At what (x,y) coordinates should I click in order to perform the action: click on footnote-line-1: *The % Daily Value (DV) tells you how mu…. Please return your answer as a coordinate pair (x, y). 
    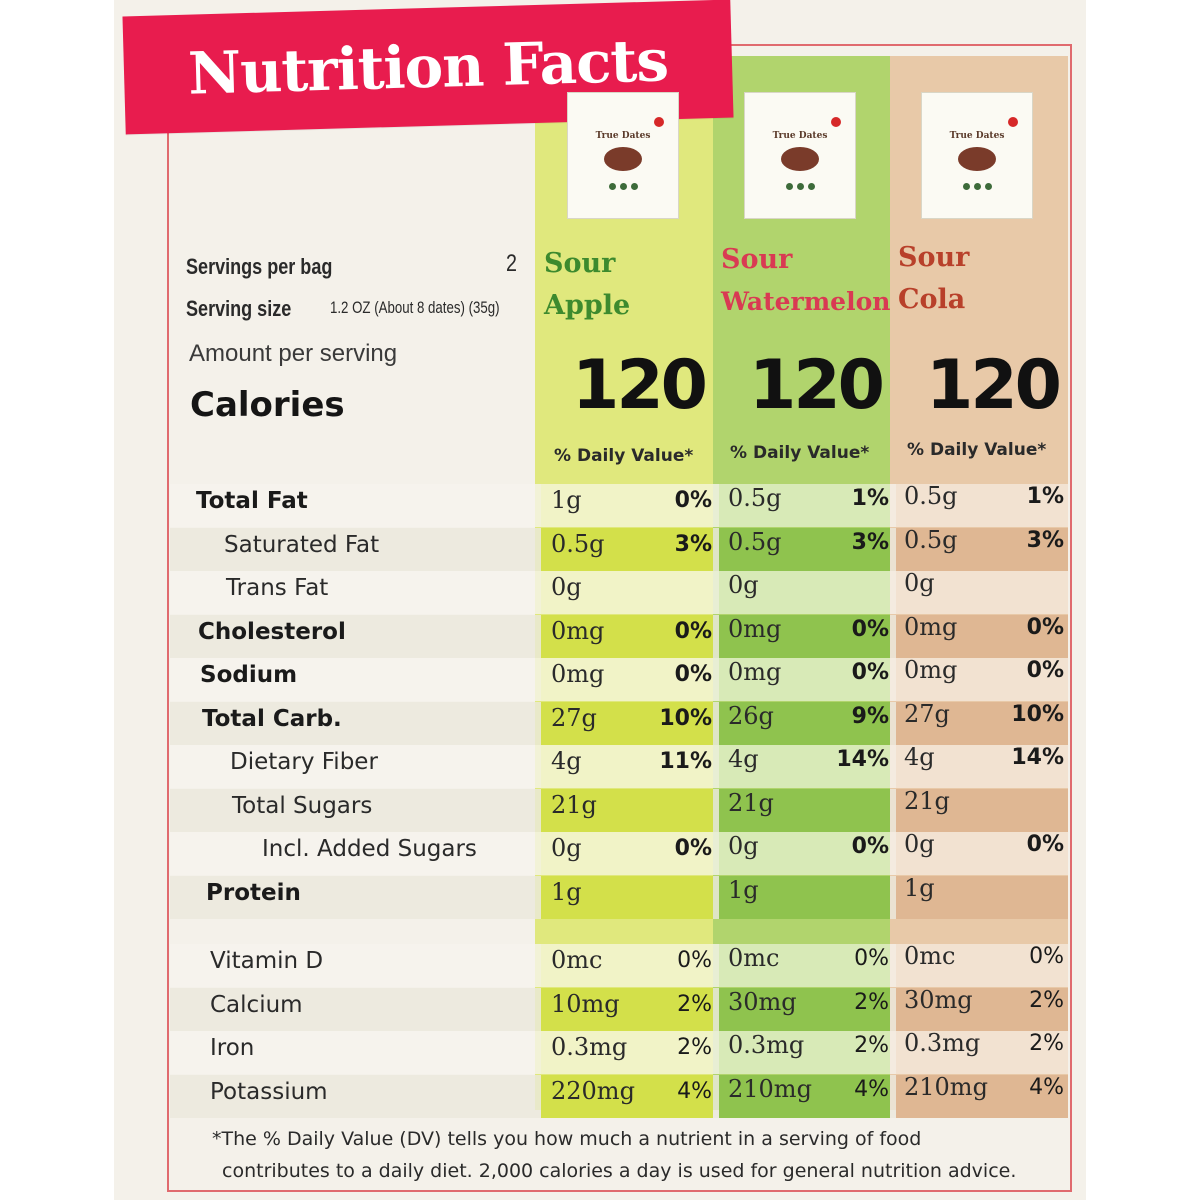
    Looking at the image, I should click on (567, 1139).